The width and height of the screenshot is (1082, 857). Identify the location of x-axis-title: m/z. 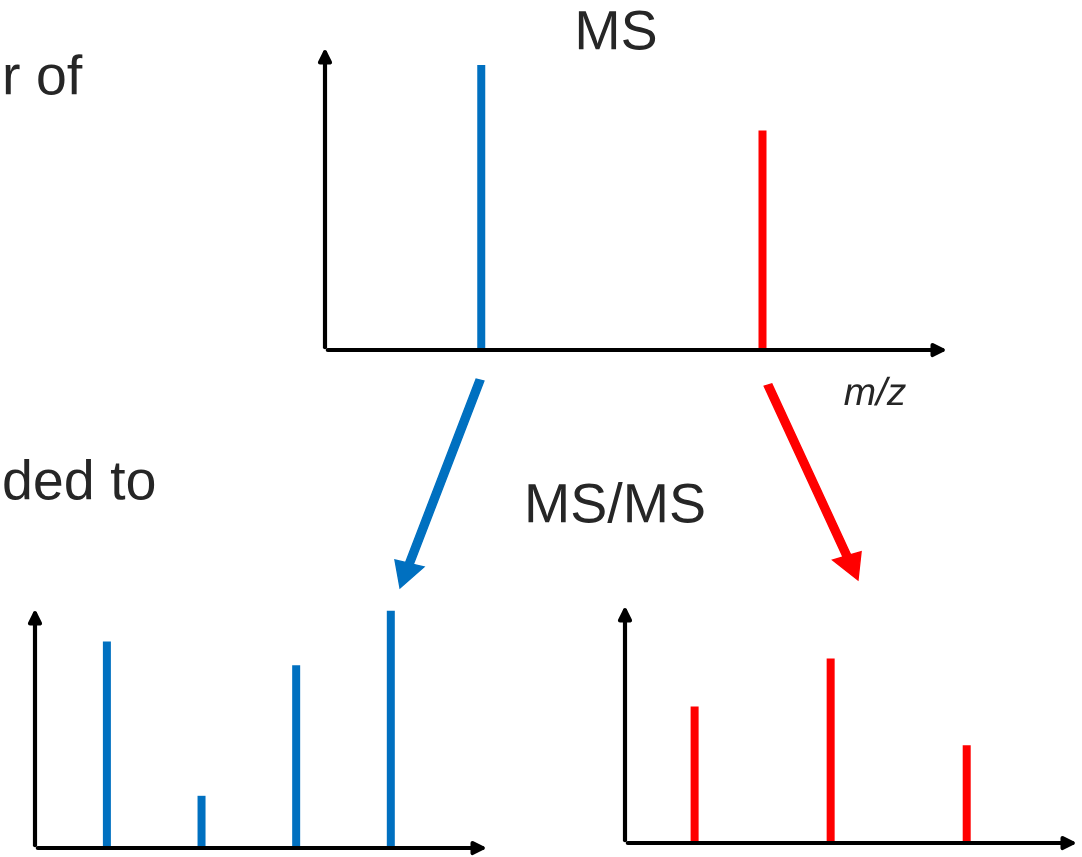
(875, 391).